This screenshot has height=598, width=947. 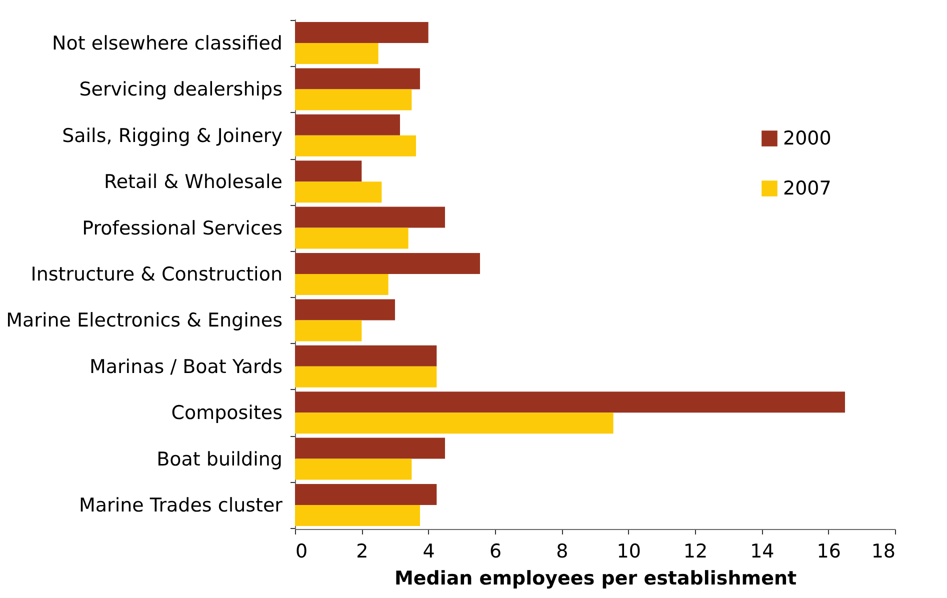 I want to click on y-tick-label: Servicing dealerships, so click(x=180, y=89).